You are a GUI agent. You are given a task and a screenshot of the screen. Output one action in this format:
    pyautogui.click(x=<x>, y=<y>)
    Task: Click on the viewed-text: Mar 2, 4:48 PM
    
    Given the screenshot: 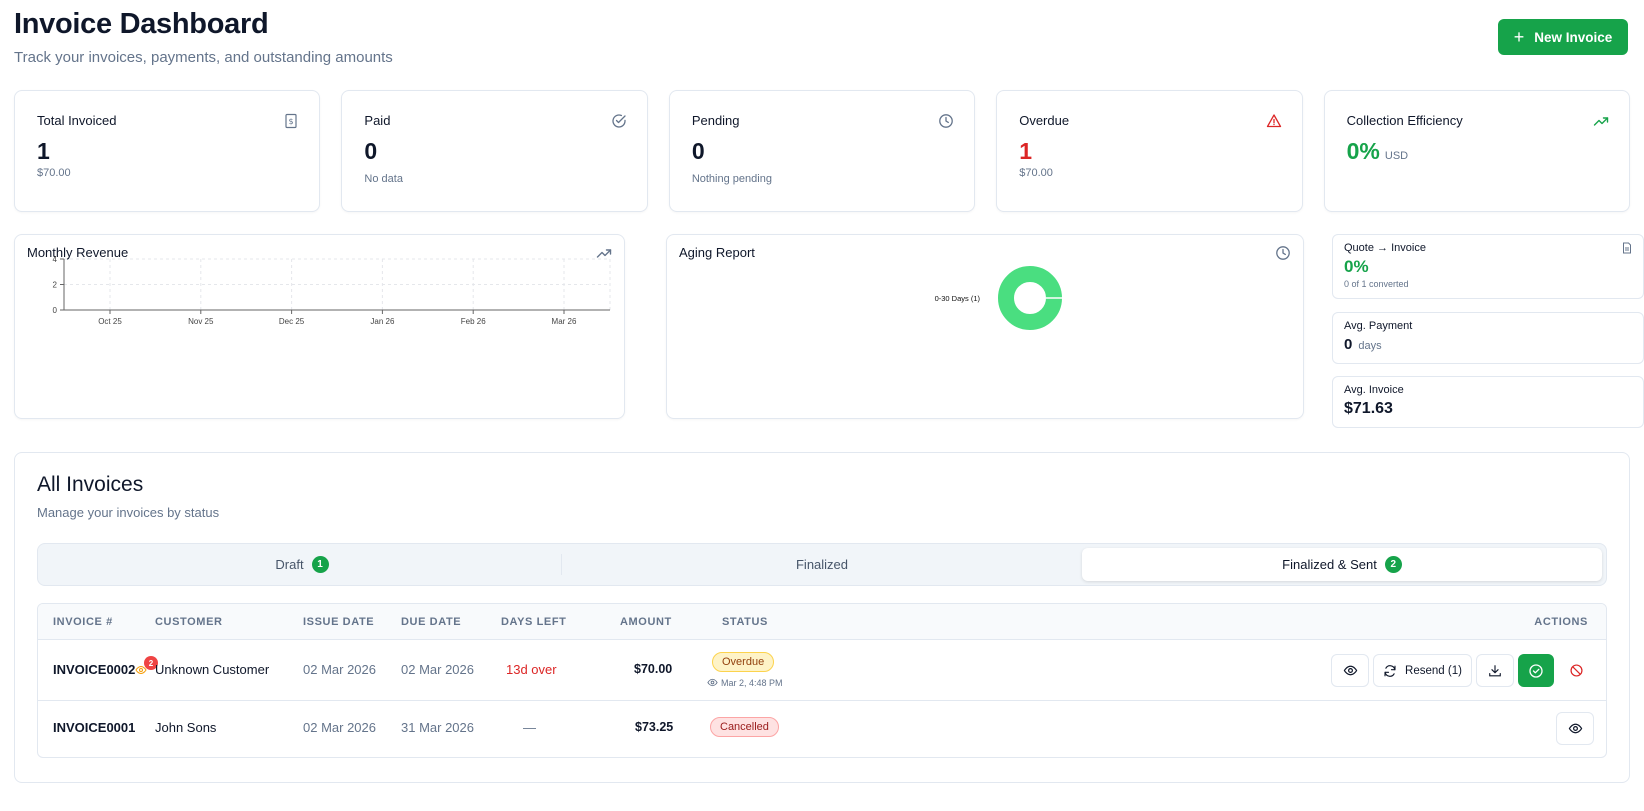 What is the action you would take?
    pyautogui.click(x=752, y=682)
    